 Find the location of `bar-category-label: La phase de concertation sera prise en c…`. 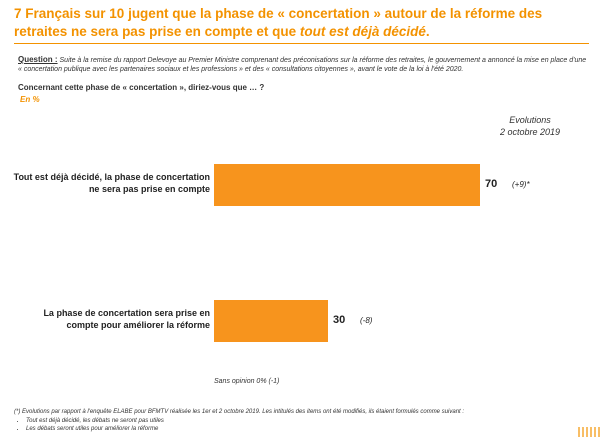

bar-category-label: La phase de concertation sera prise en c… is located at coordinates (126, 319).